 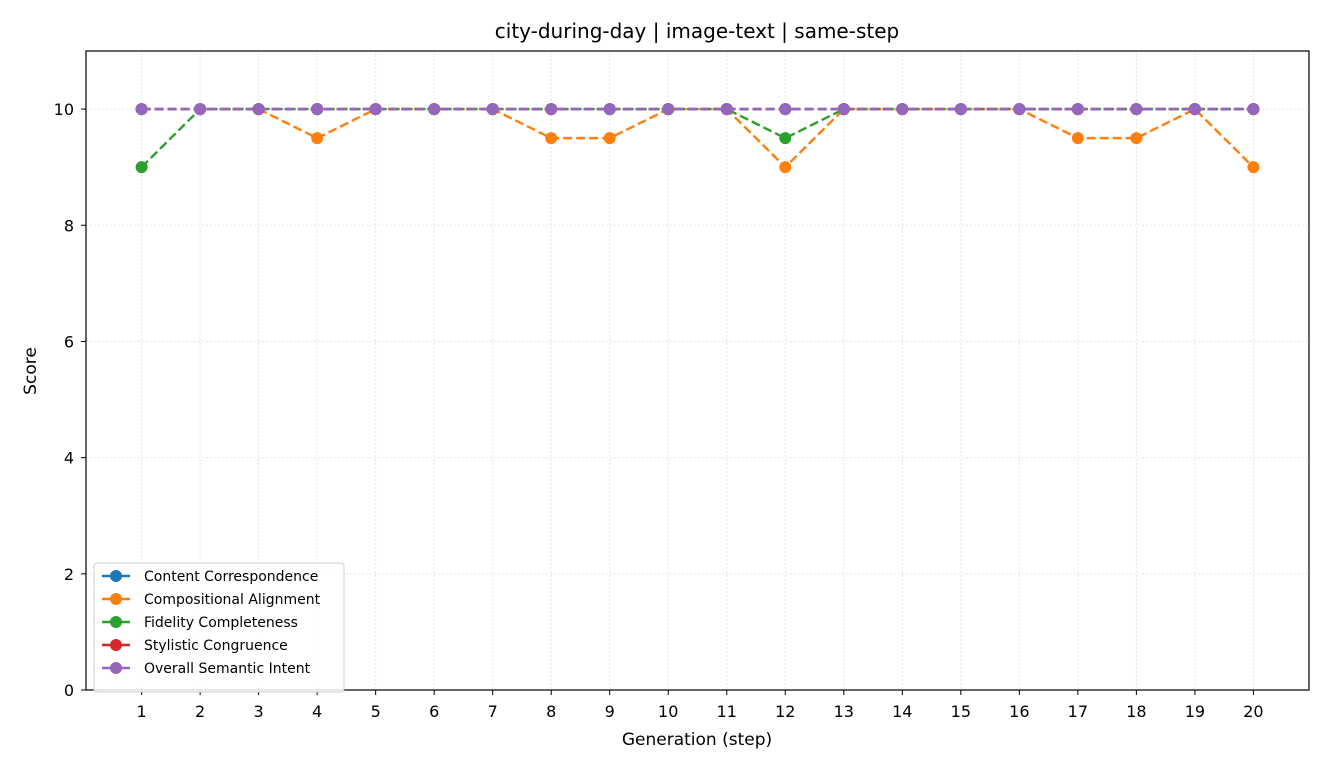 What do you see at coordinates (69, 225) in the screenshot?
I see `y-tick-label: 8` at bounding box center [69, 225].